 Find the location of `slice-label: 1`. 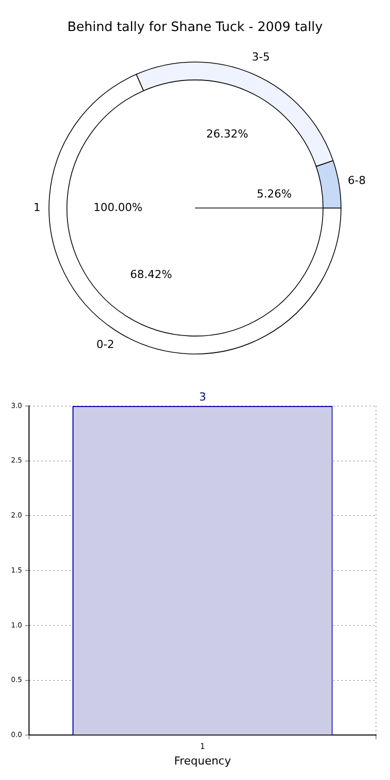

slice-label: 1 is located at coordinates (37, 207).